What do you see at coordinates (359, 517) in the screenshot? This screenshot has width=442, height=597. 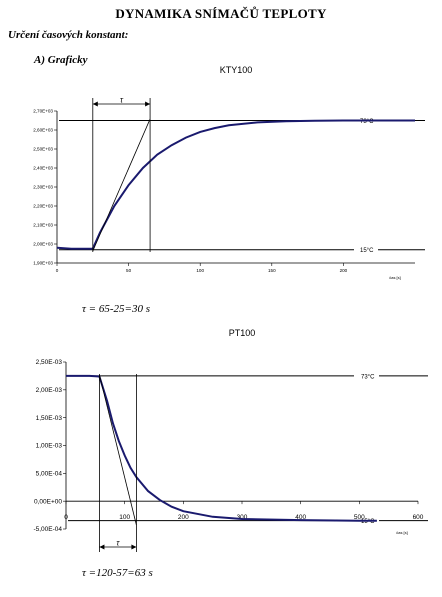 I see `chart2-x-tick-label: 500` at bounding box center [359, 517].